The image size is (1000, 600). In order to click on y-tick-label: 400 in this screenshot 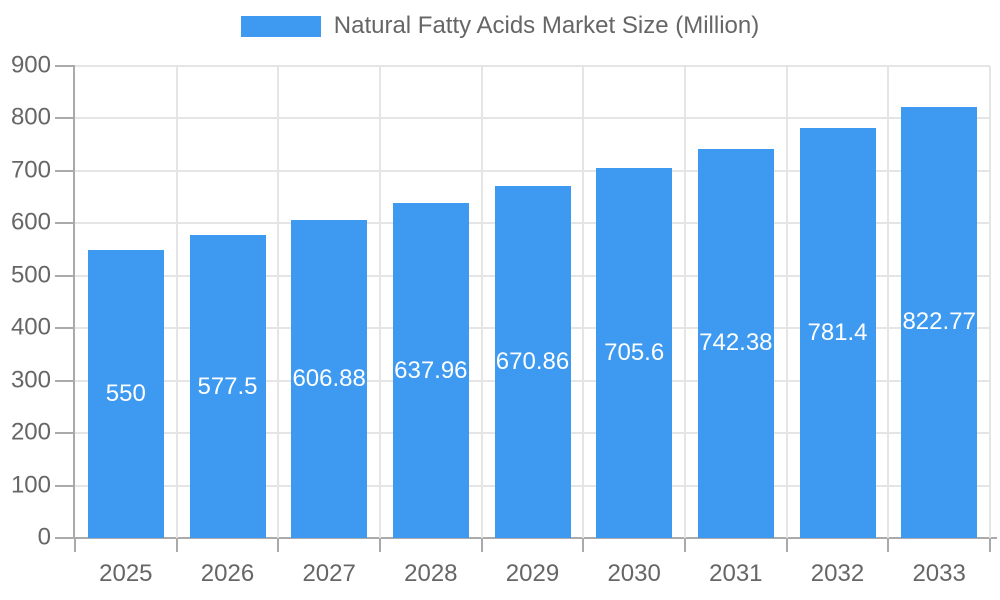, I will do `click(30, 327)`.